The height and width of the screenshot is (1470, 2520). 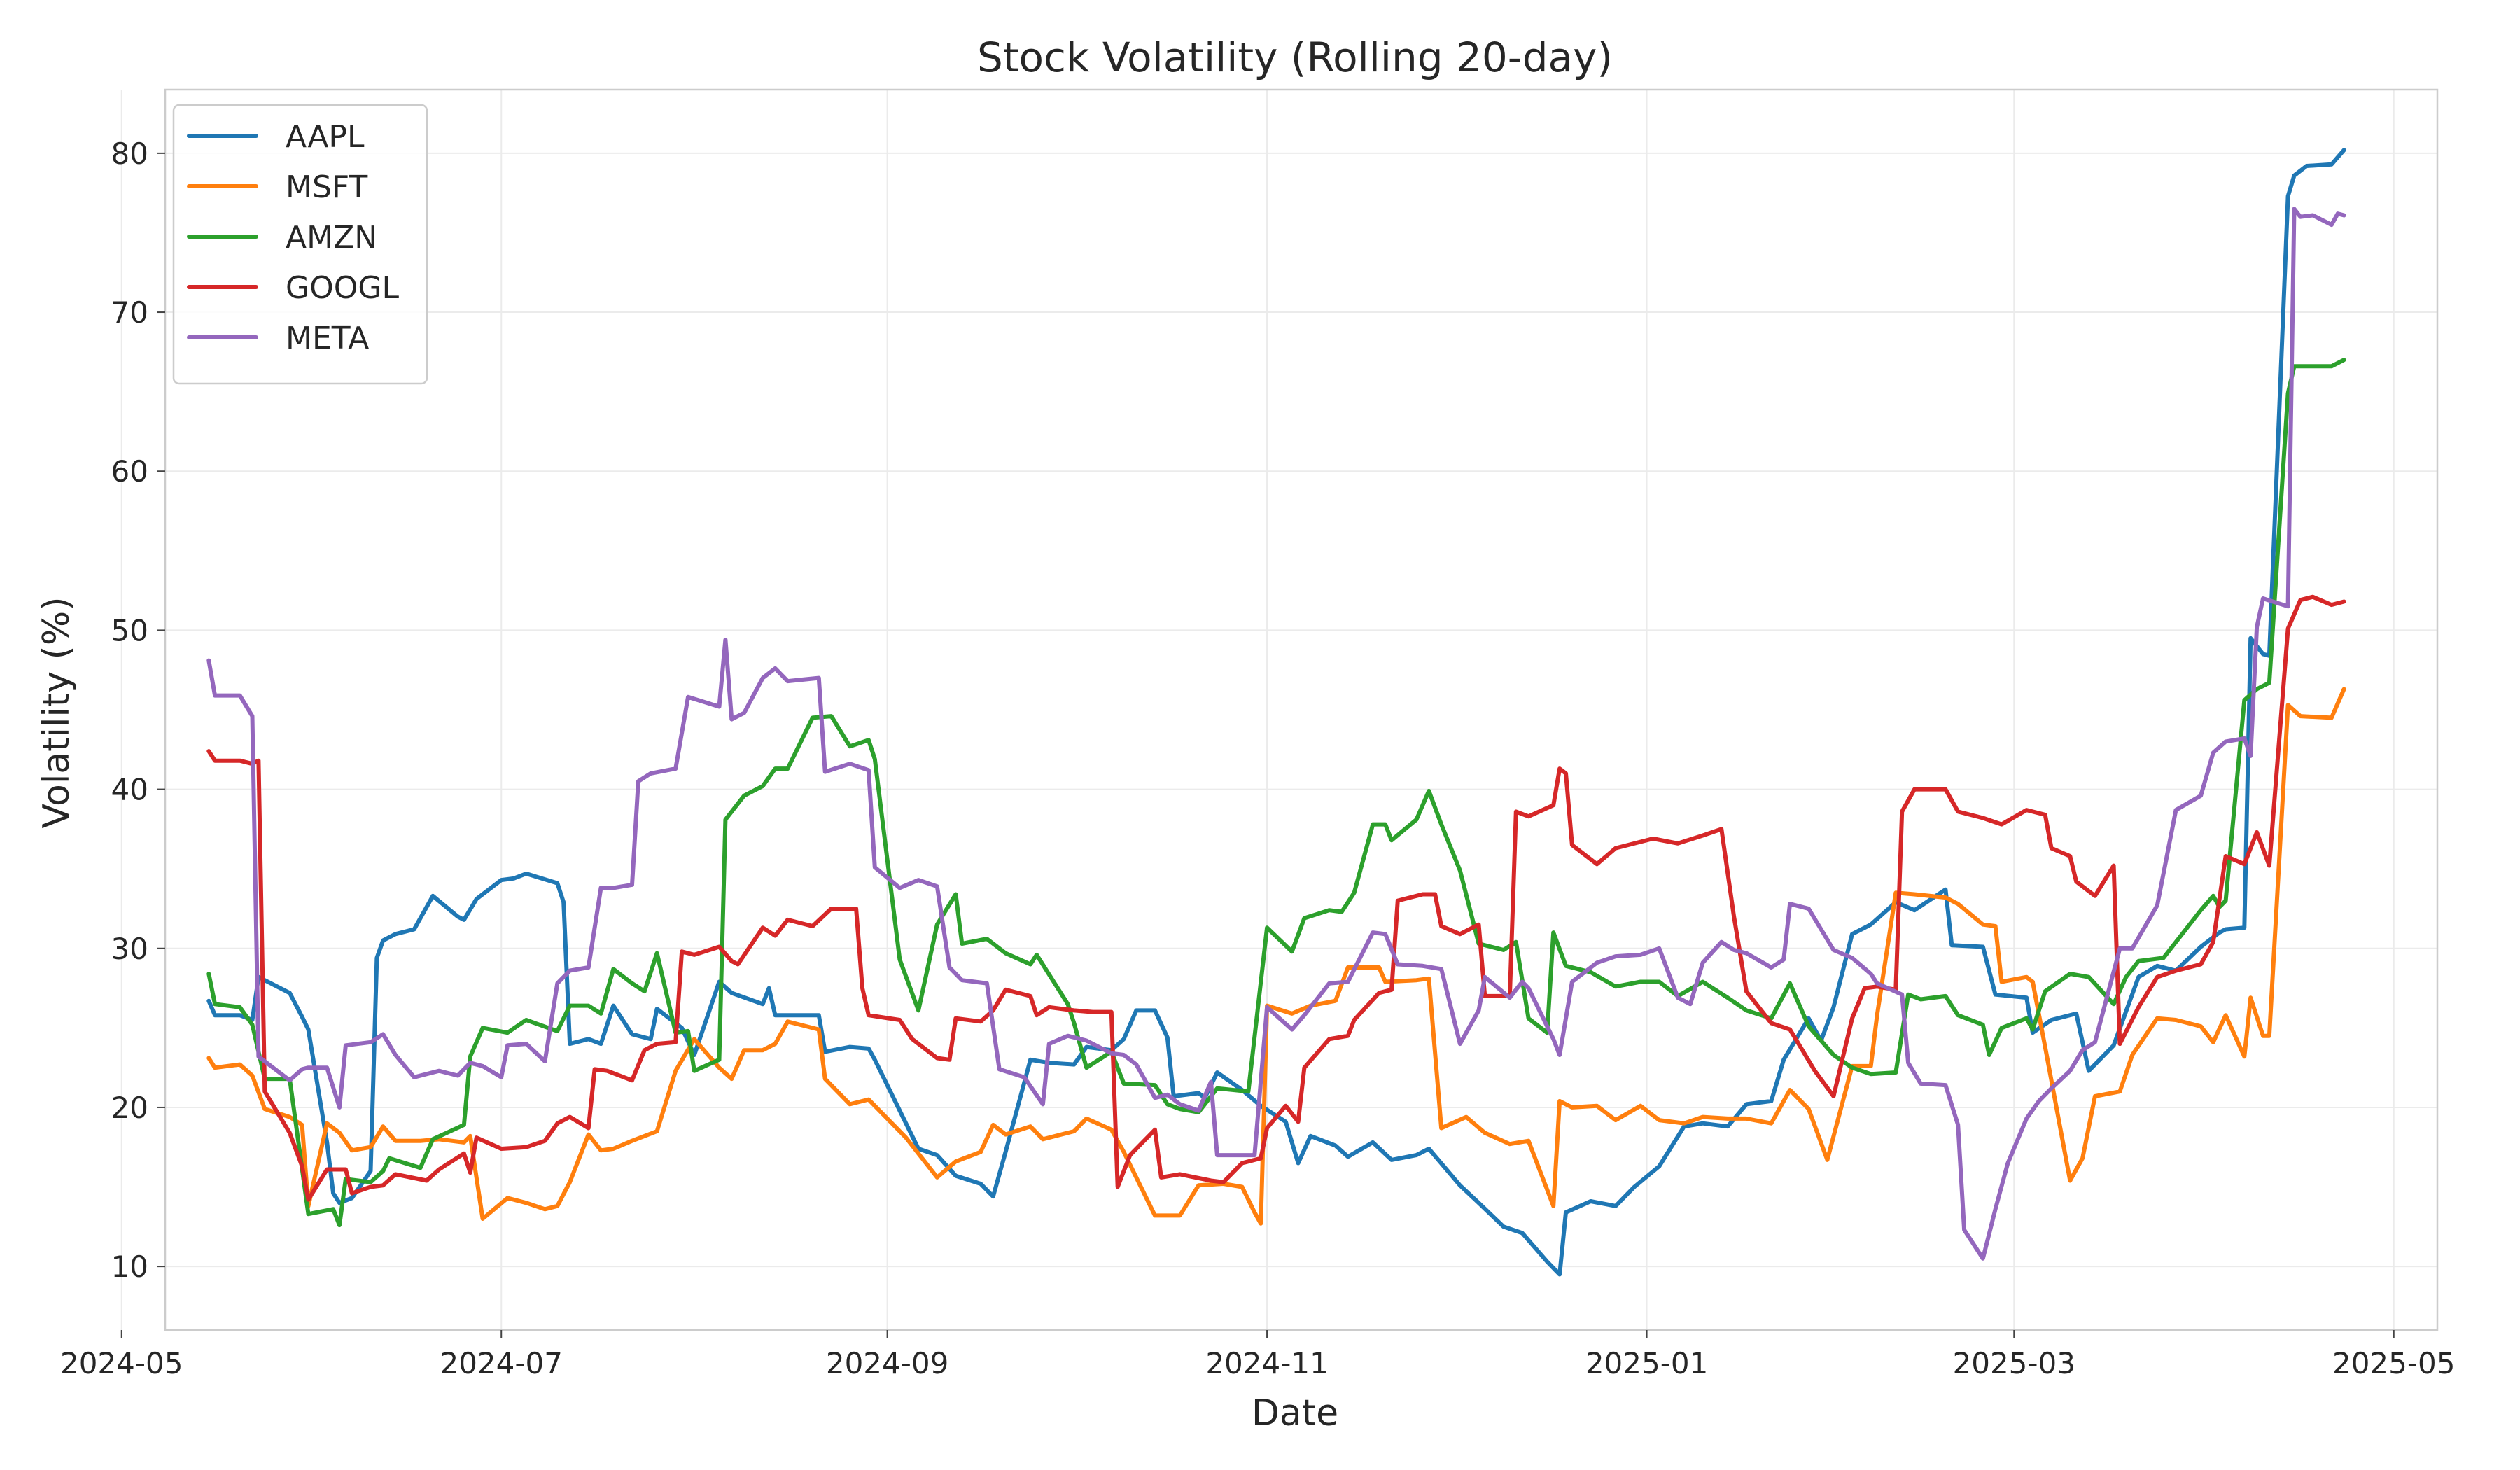 What do you see at coordinates (129, 1267) in the screenshot?
I see `y-tick-label: 10` at bounding box center [129, 1267].